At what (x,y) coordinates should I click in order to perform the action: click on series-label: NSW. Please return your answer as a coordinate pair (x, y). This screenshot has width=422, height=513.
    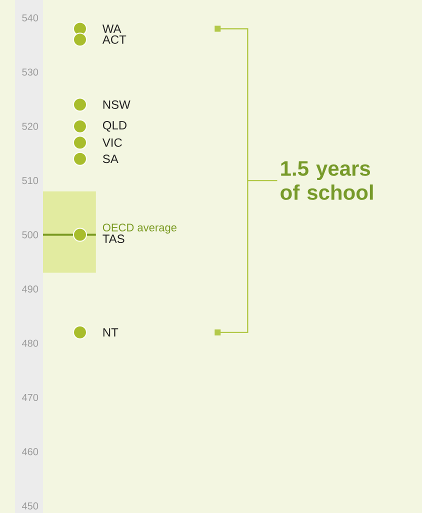
    Looking at the image, I should click on (116, 104).